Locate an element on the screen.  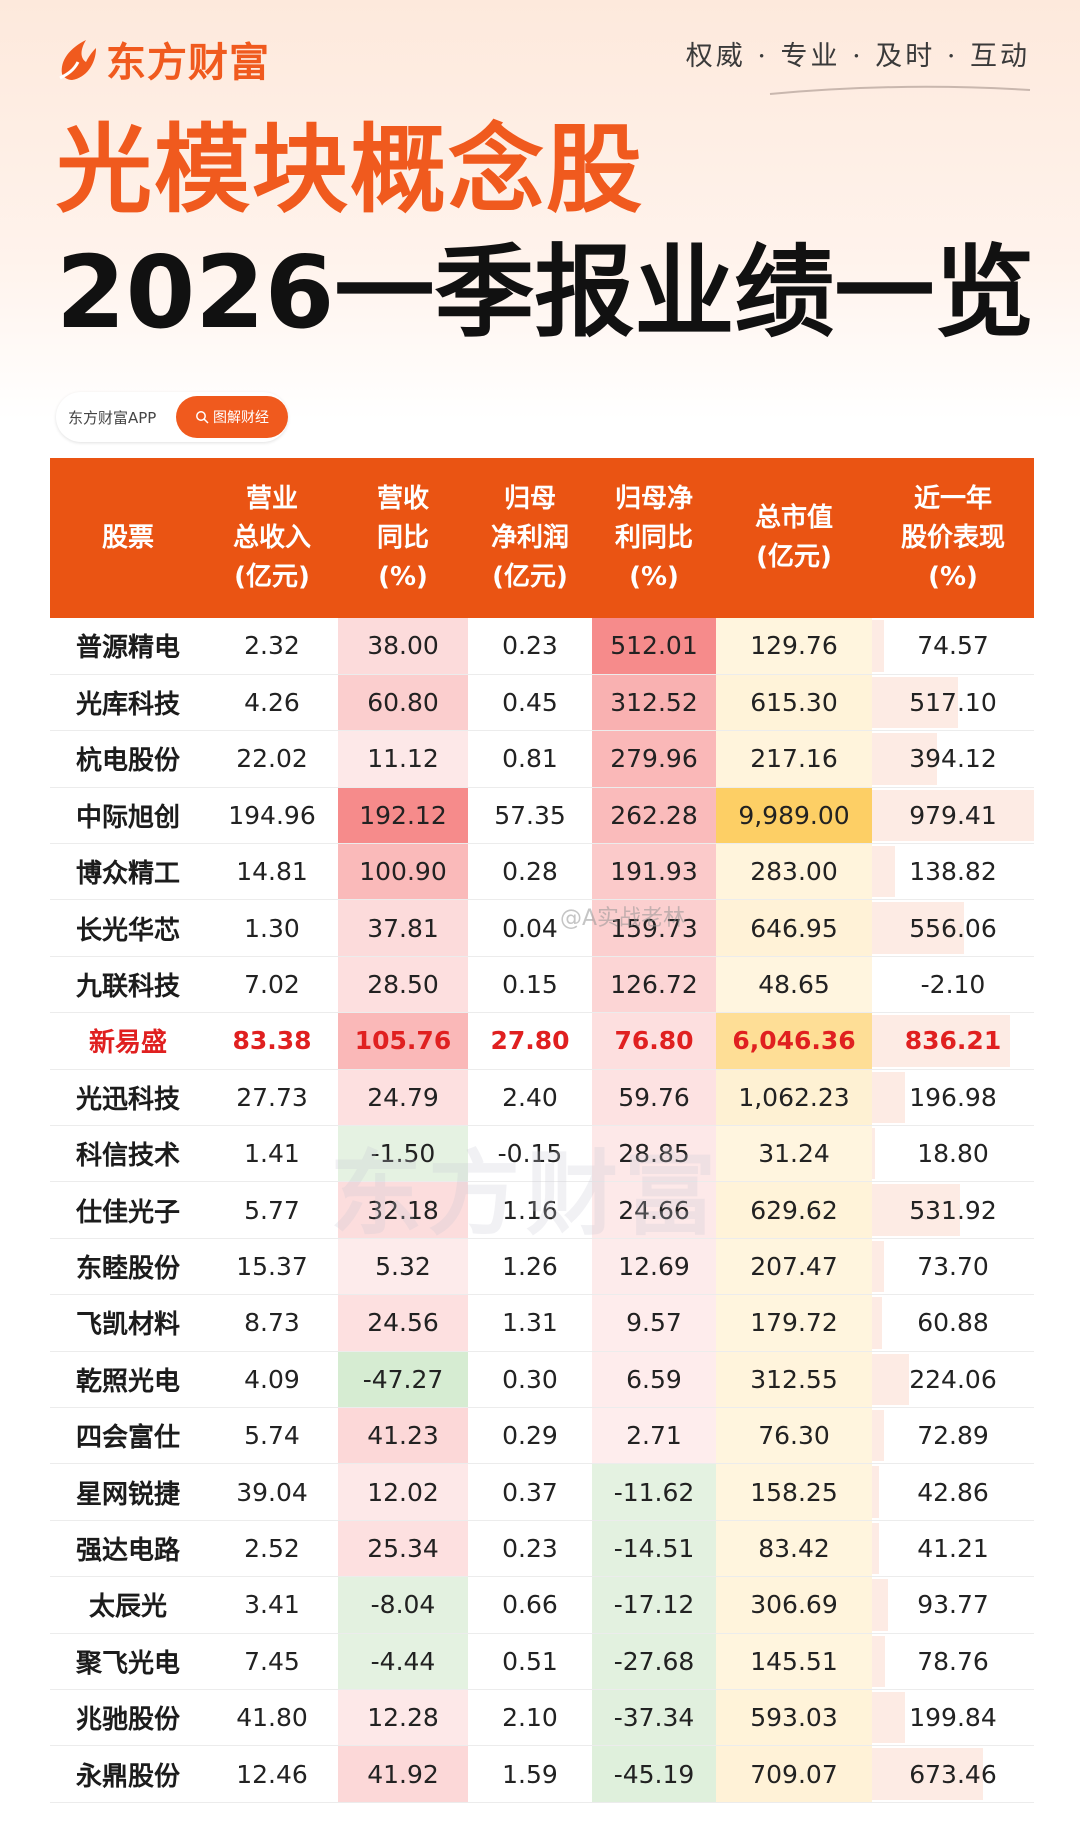
cell-value: 262.28 is located at coordinates (654, 816).